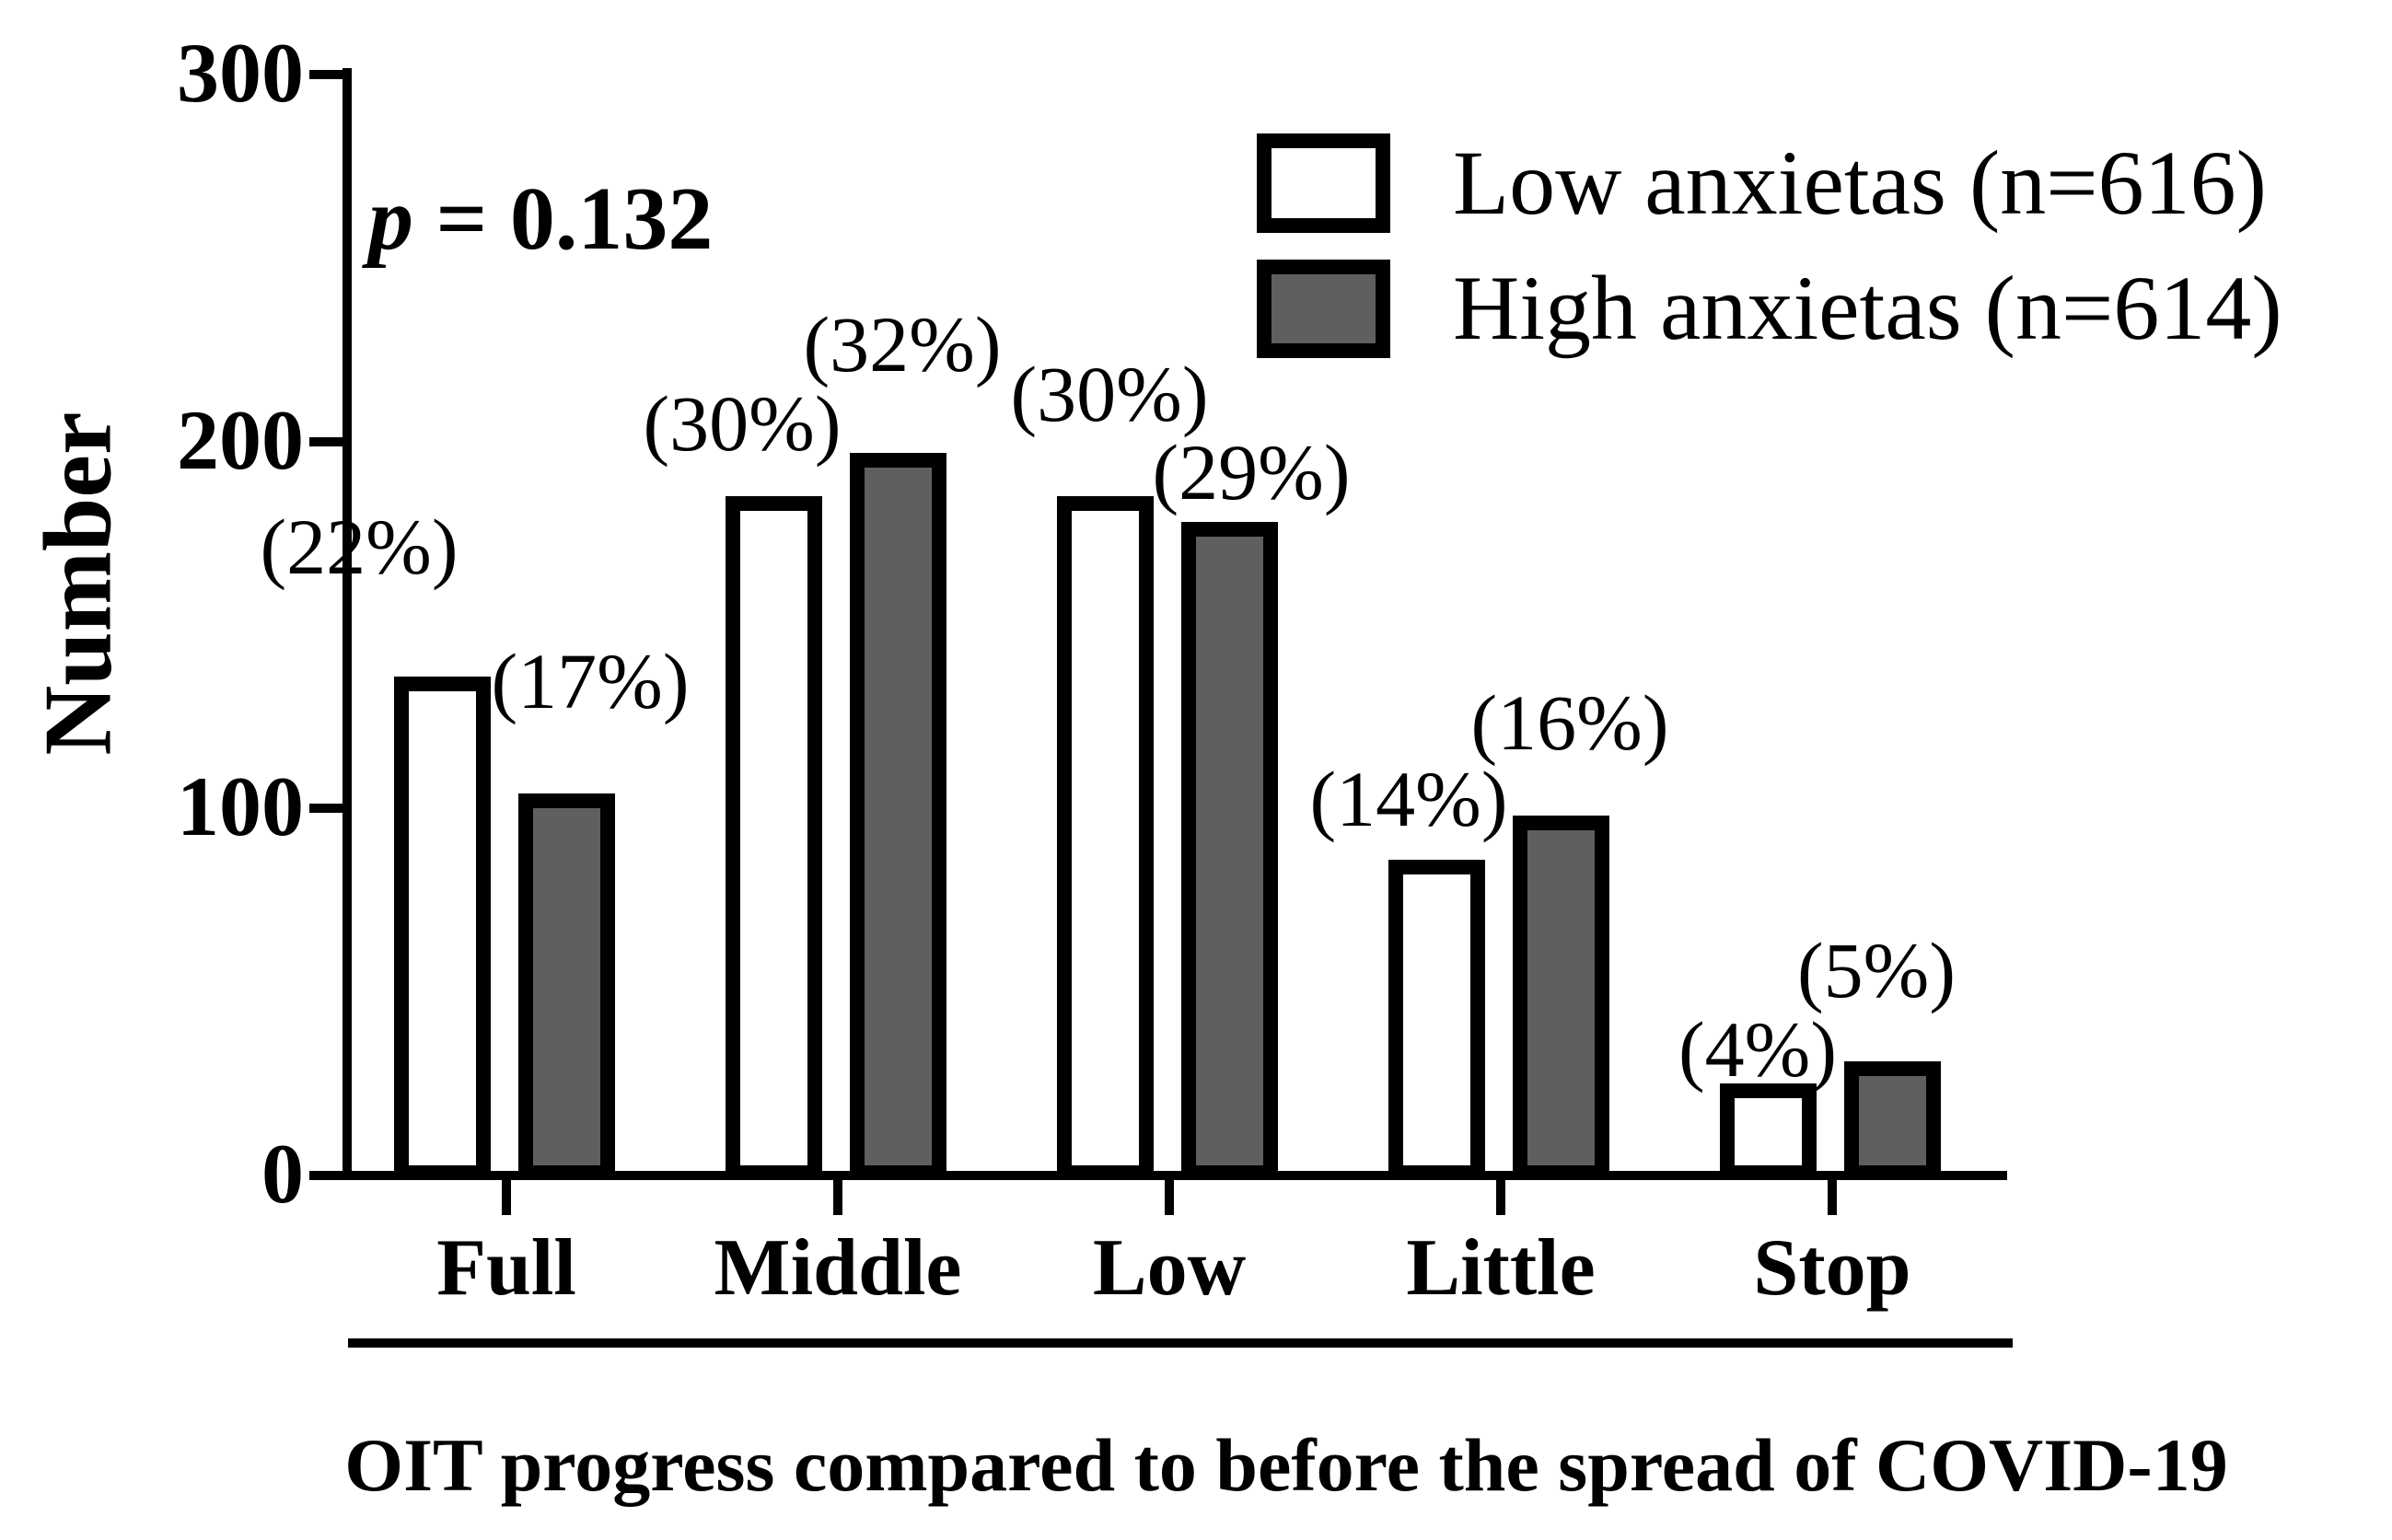  Describe the element at coordinates (443, 928) in the screenshot. I see `bar-low-anxietas-full` at that location.